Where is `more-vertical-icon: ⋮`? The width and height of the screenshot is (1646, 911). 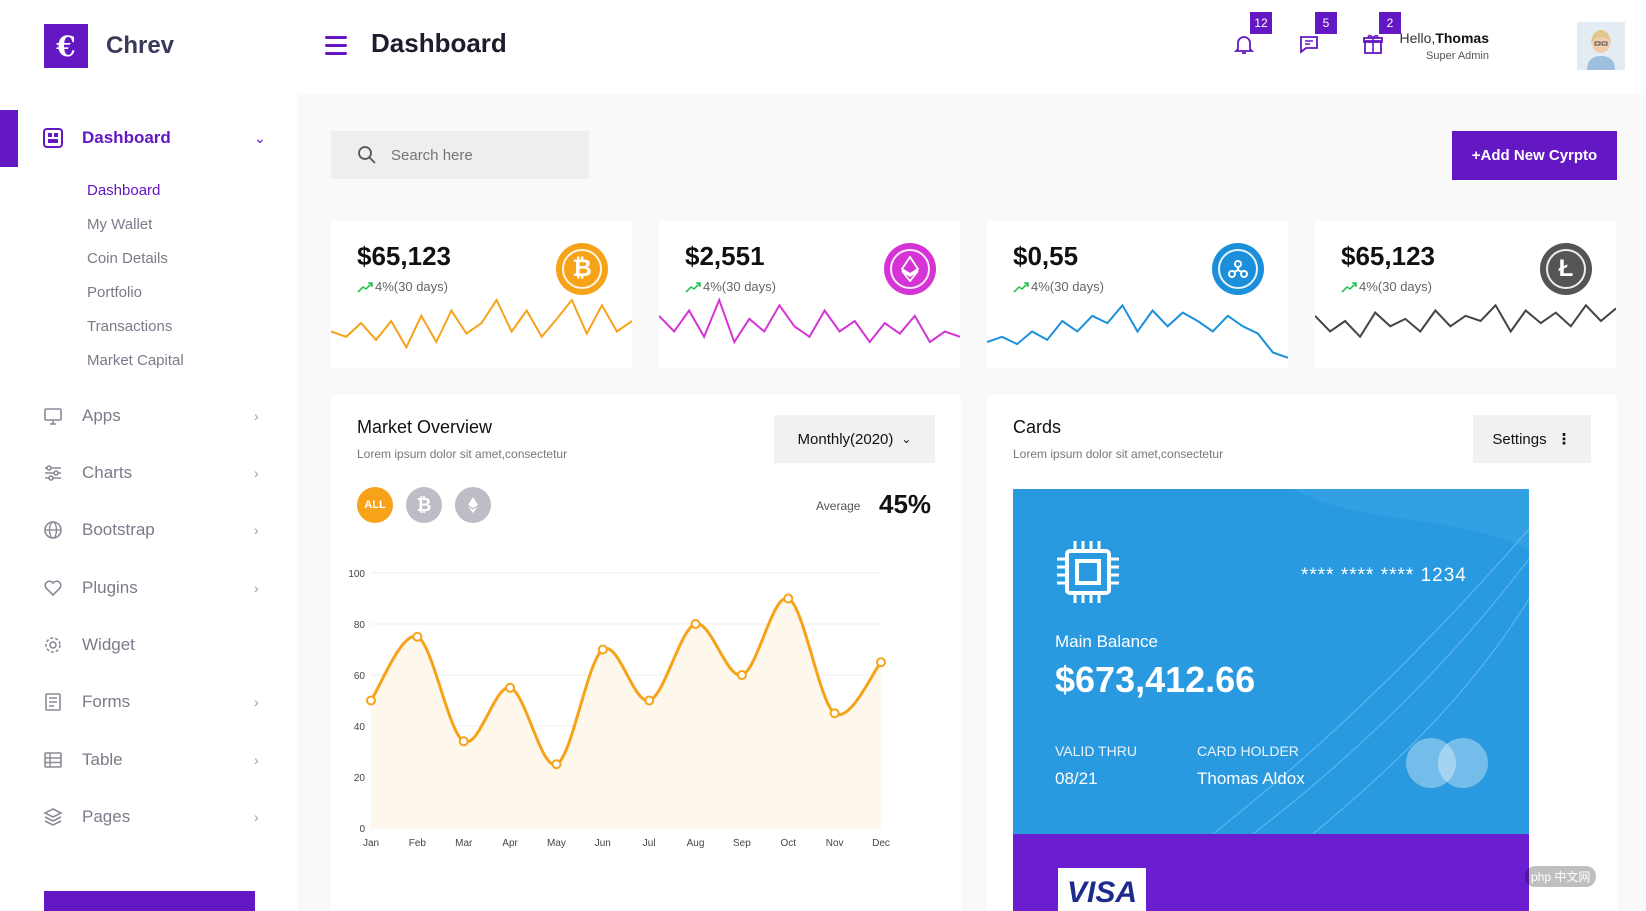 more-vertical-icon: ⋮ is located at coordinates (1564, 439).